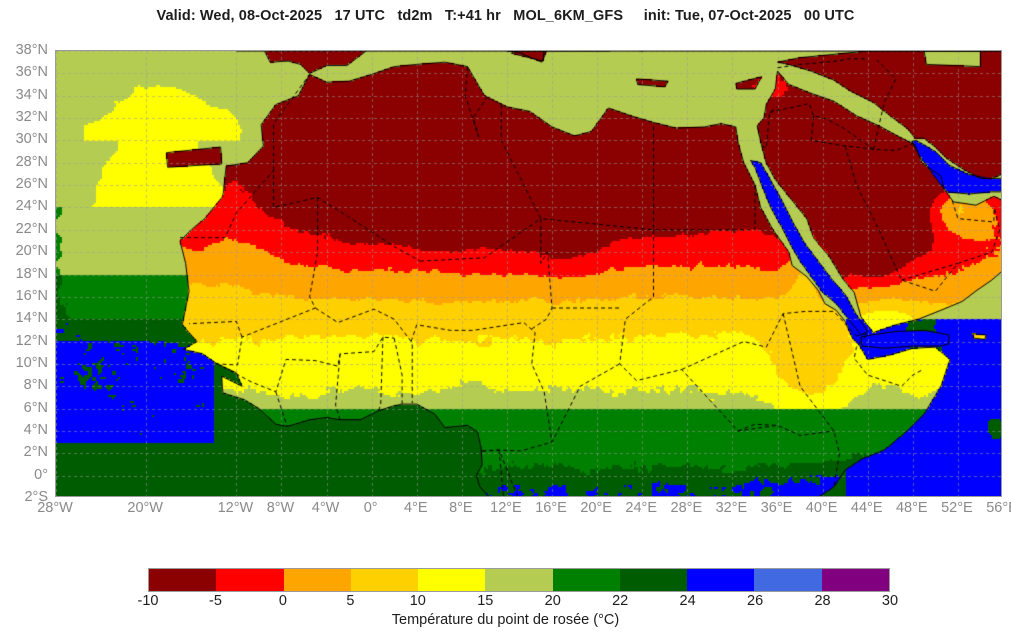  Describe the element at coordinates (31, 362) in the screenshot. I see `y-axis-tick: 10°N` at that location.